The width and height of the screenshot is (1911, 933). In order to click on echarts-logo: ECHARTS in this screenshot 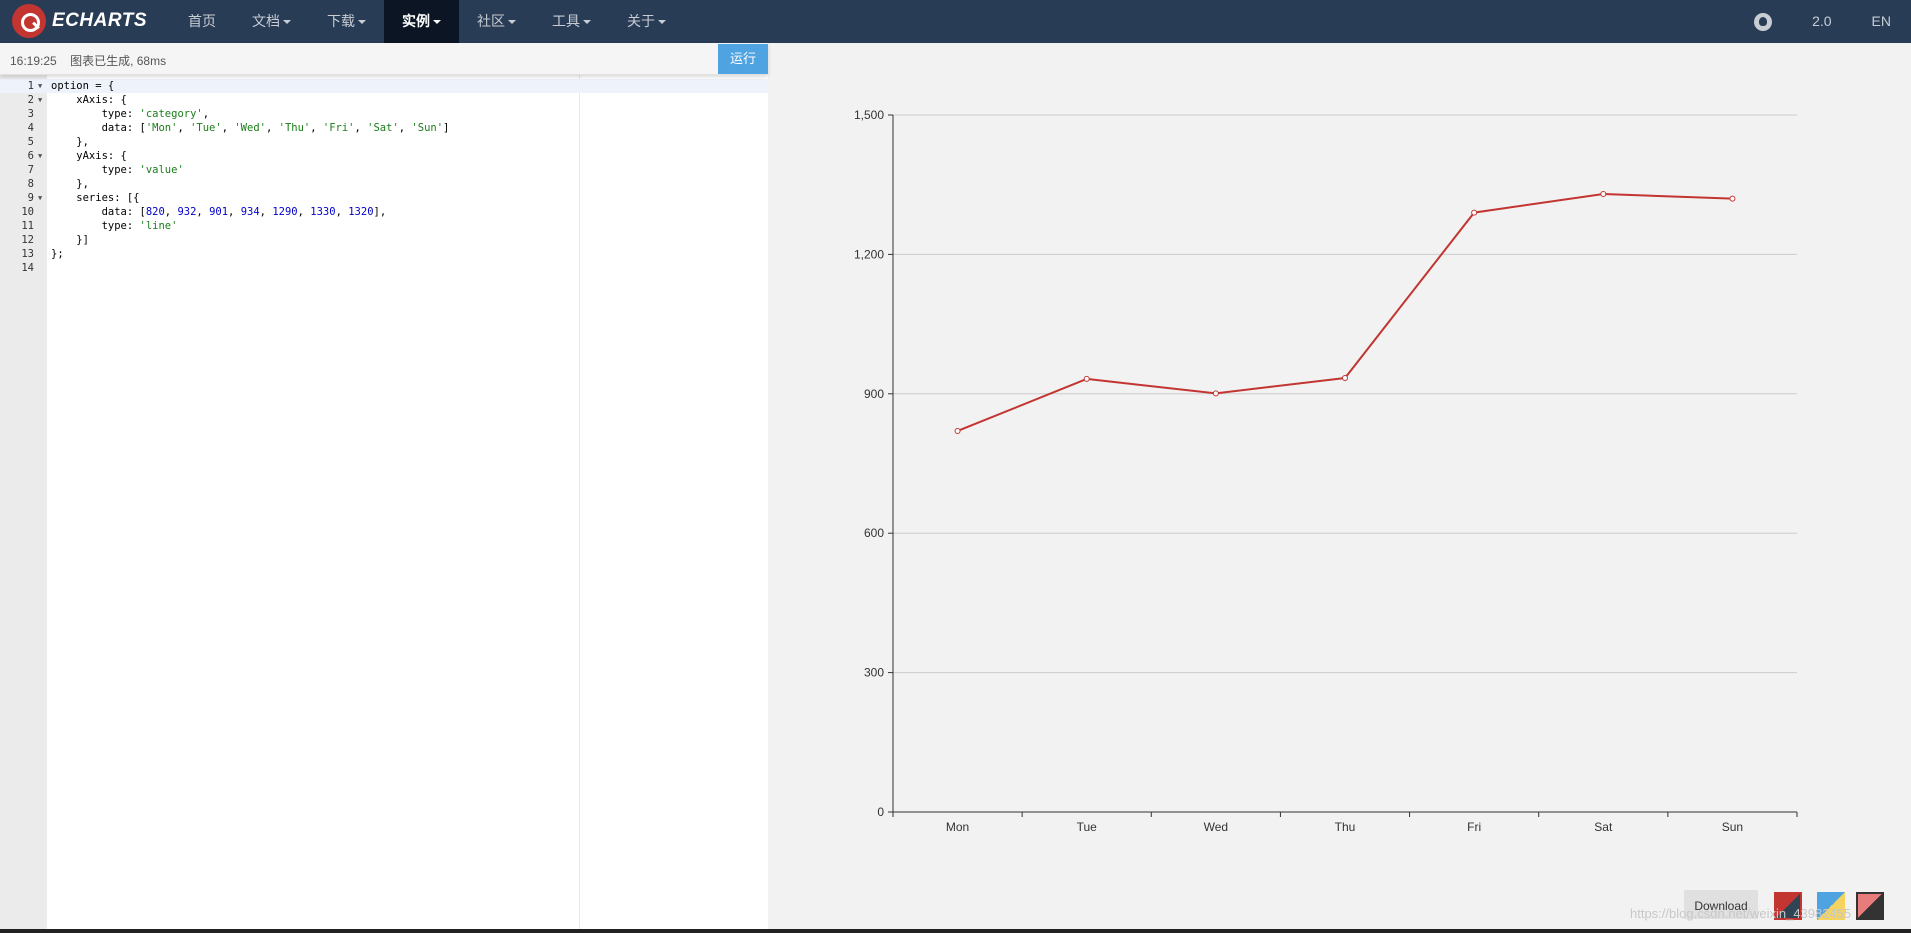, I will do `click(79, 21)`.